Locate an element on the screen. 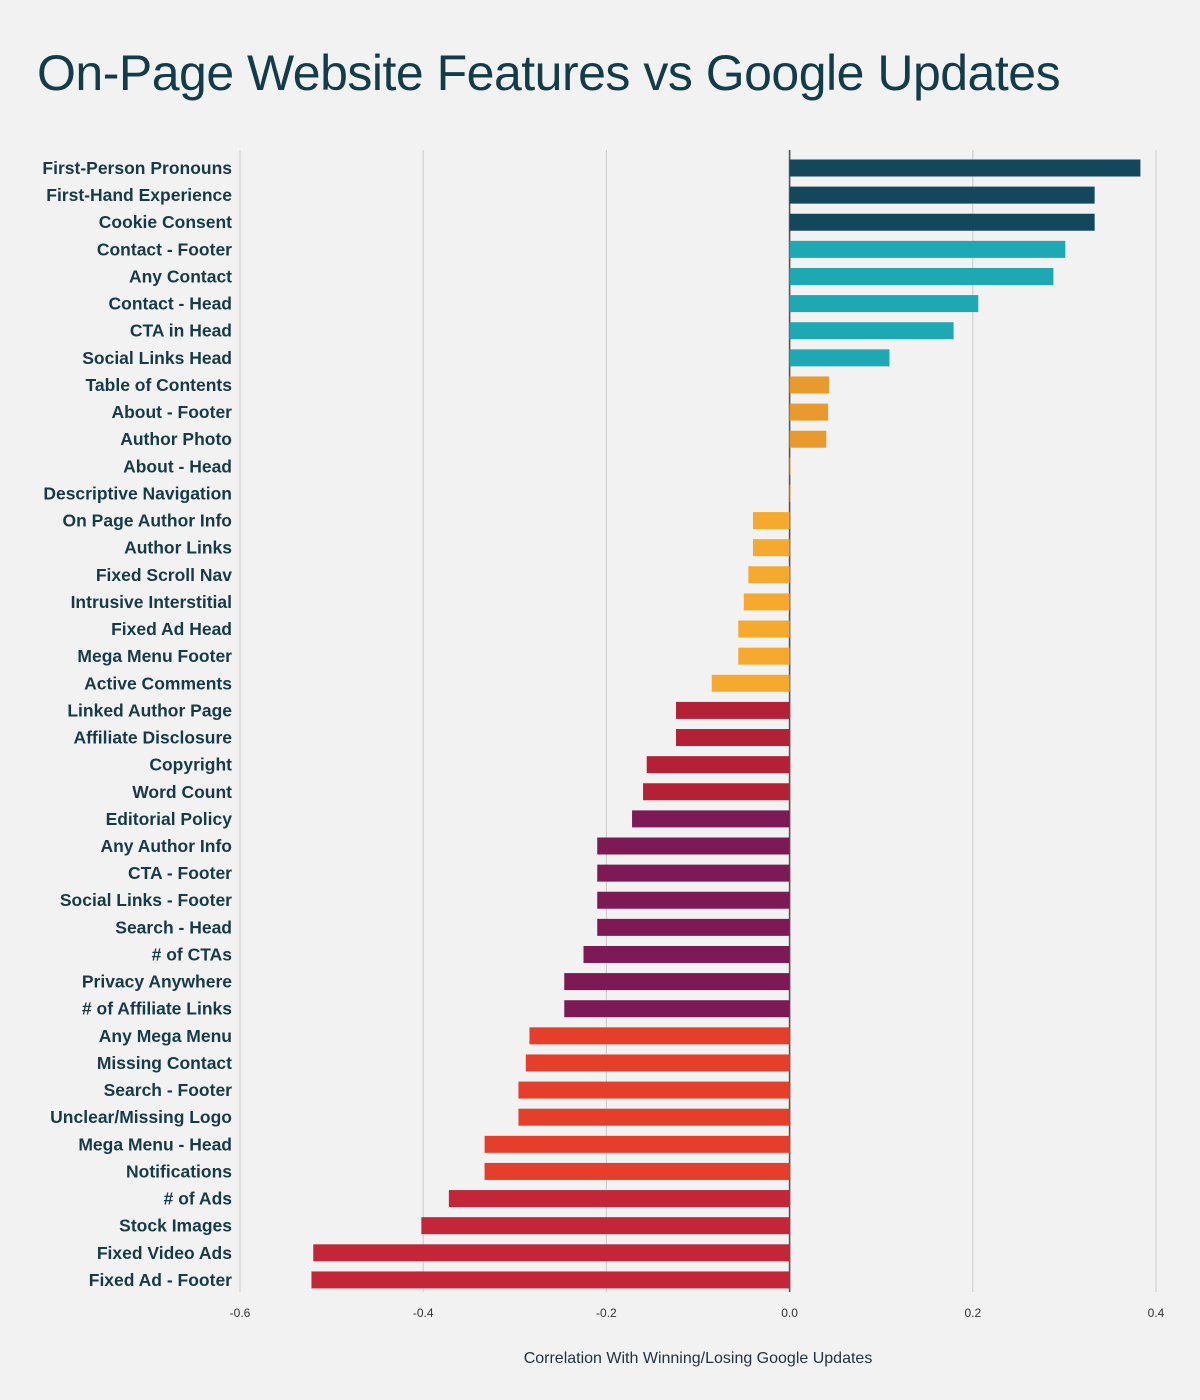 This screenshot has height=1400, width=1200. category-label: Contact - Footer is located at coordinates (164, 249).